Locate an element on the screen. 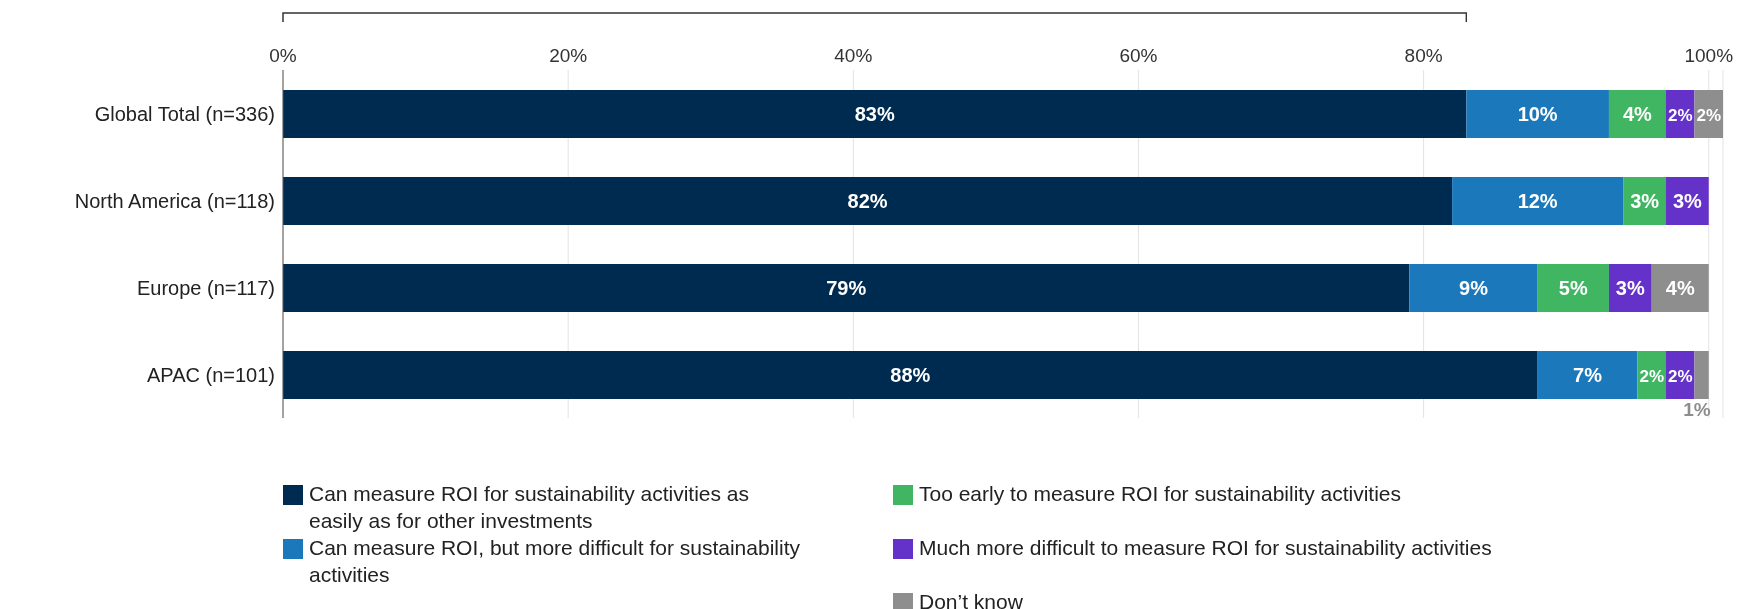 Image resolution: width=1752 pixels, height=609 pixels. x-tick-label: 60% is located at coordinates (1138, 55).